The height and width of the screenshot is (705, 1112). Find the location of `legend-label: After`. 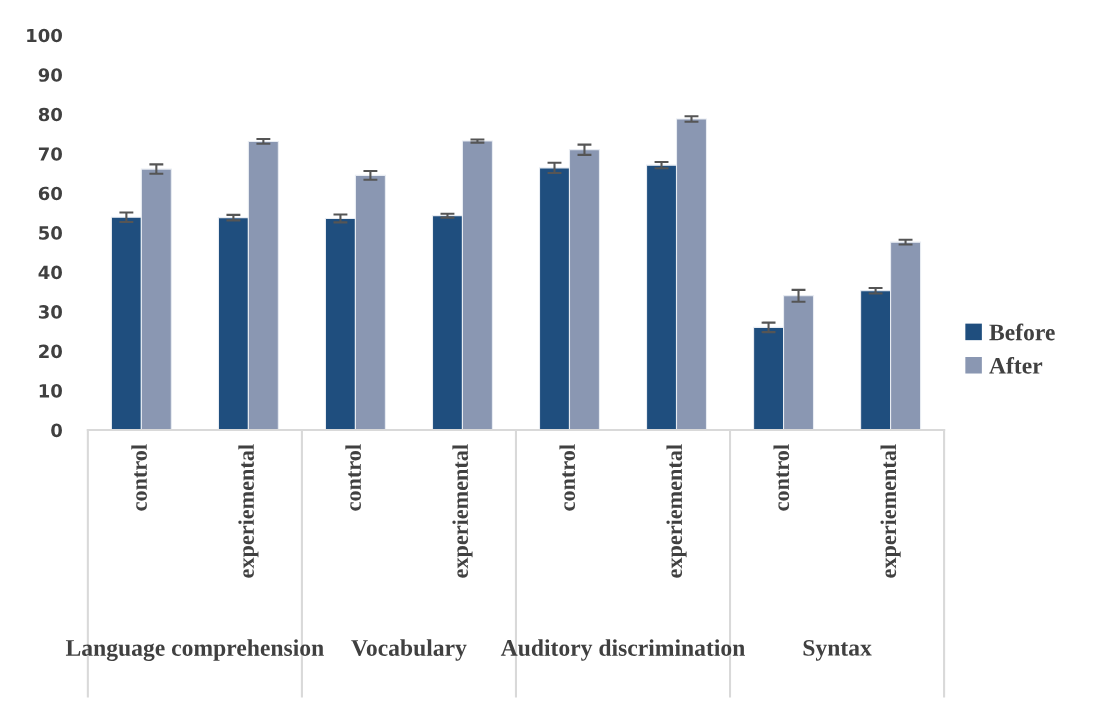

legend-label: After is located at coordinates (1016, 365).